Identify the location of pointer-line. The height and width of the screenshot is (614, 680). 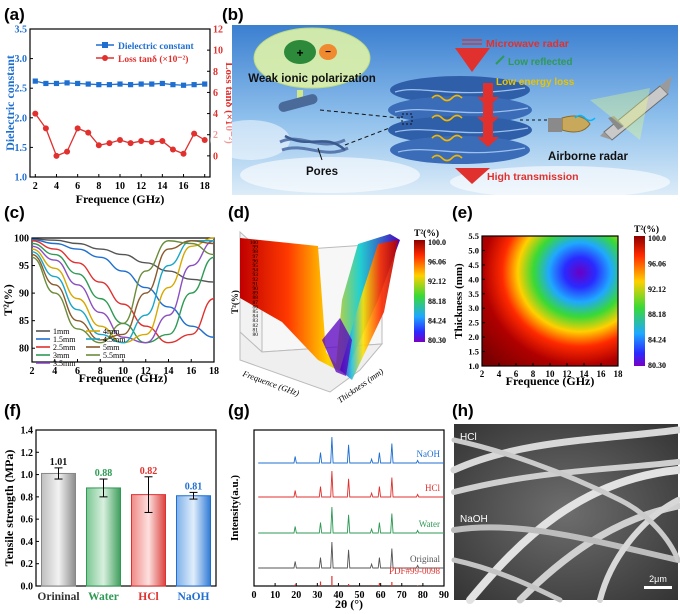
(320, 154).